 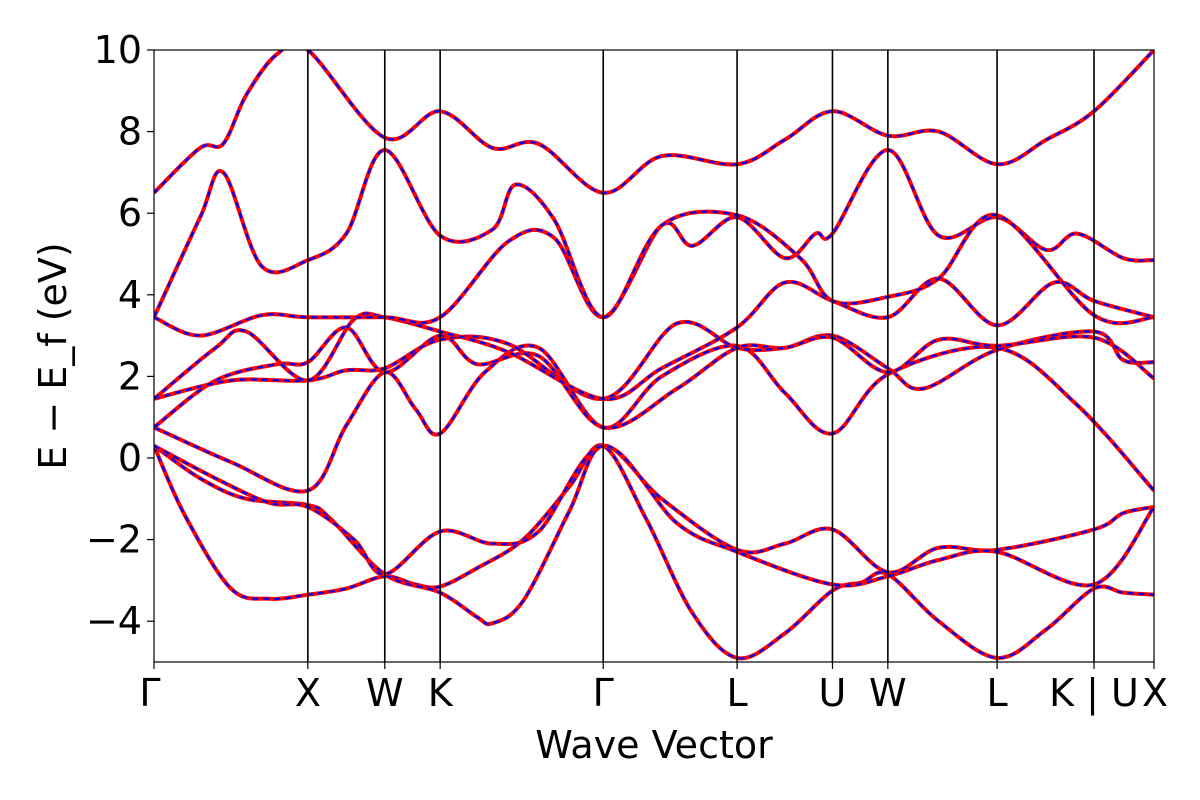 I want to click on y-axis-ticks: −4 −2 0 2 4 6 8 10, so click(x=120, y=335).